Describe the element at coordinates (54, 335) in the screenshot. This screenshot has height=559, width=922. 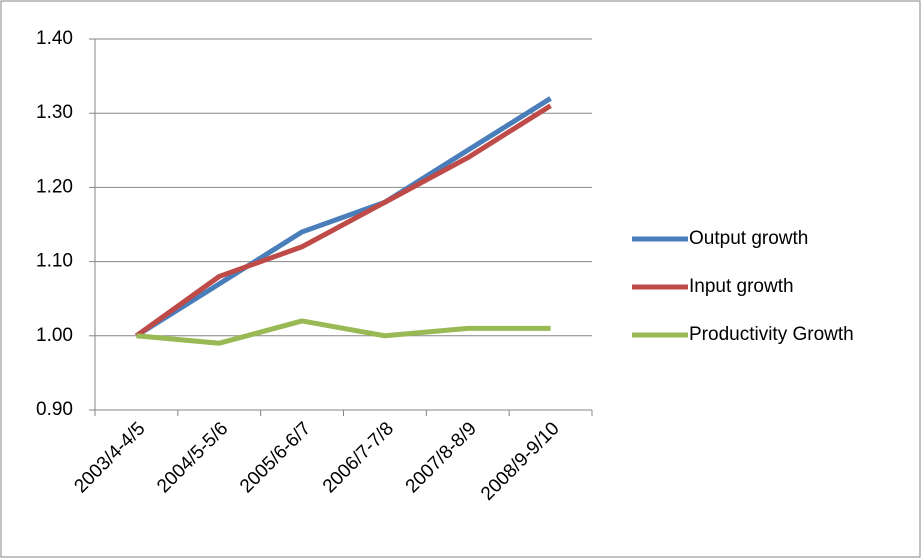
I see `y-tick-label: 1.00` at that location.